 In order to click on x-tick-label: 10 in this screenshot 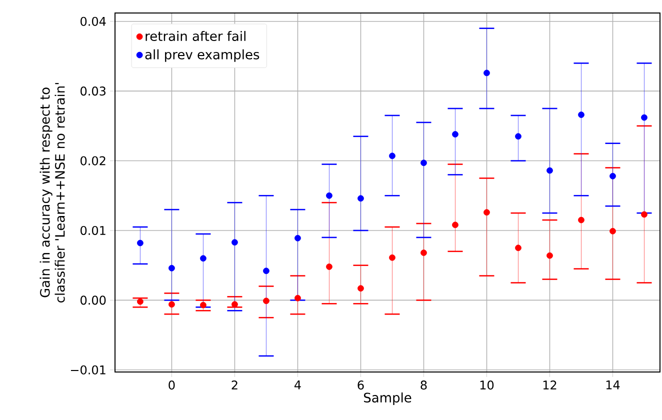, I will do `click(487, 385)`.